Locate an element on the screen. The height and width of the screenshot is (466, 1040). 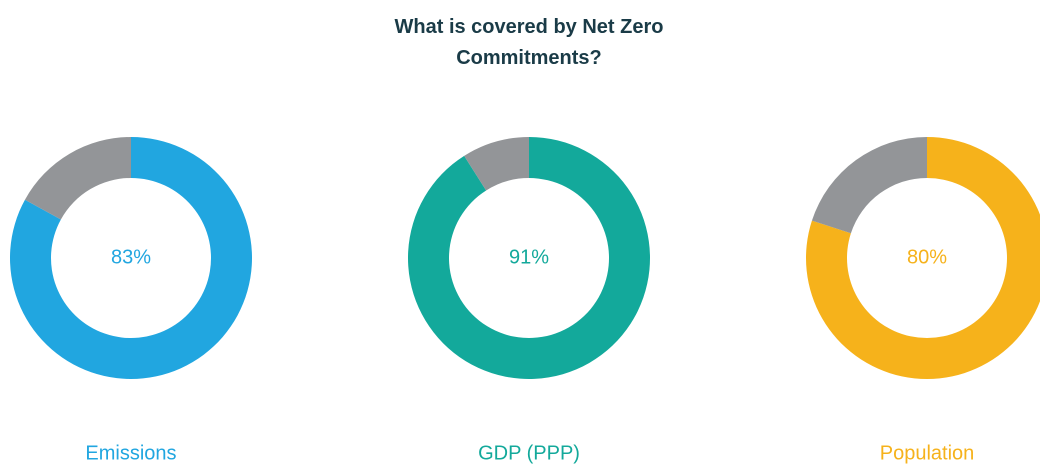
center-label: 91% is located at coordinates (529, 257).